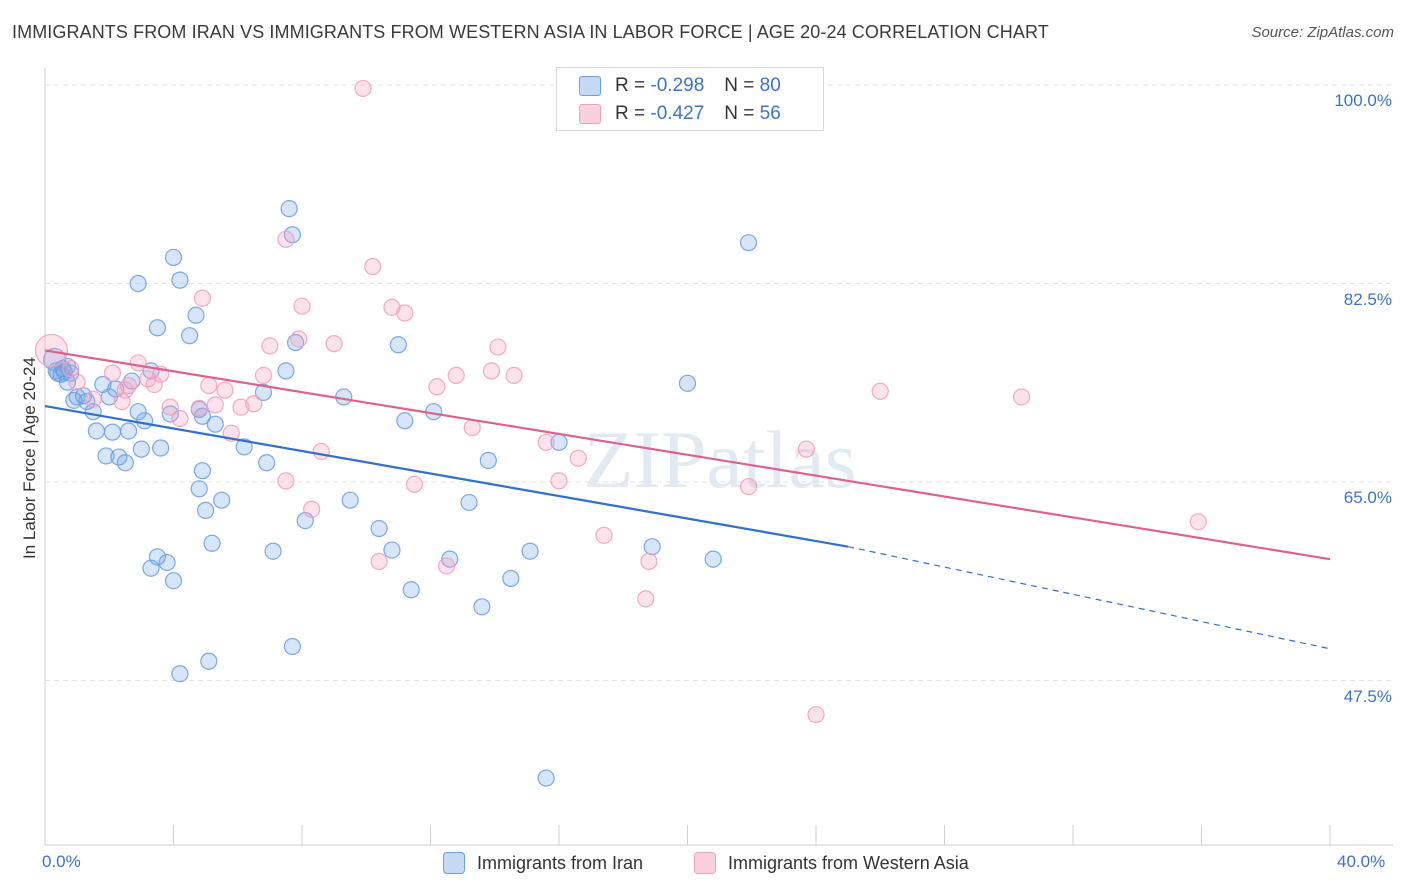 The width and height of the screenshot is (1406, 892). Describe the element at coordinates (1361, 861) in the screenshot. I see `x-tick-label-max: 40.0%` at that location.